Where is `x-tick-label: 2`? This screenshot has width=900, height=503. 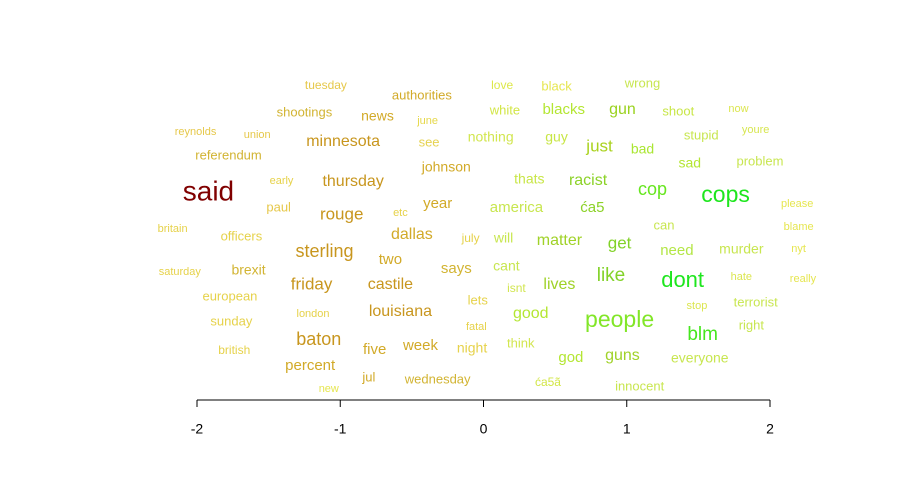 x-tick-label: 2 is located at coordinates (770, 429).